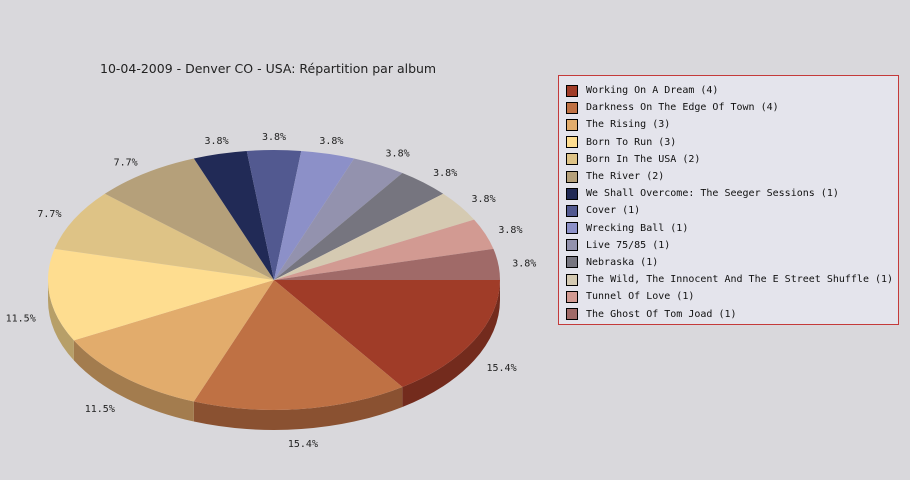 This screenshot has height=480, width=910. I want to click on legend-item: Born To Run (3), so click(732, 142).